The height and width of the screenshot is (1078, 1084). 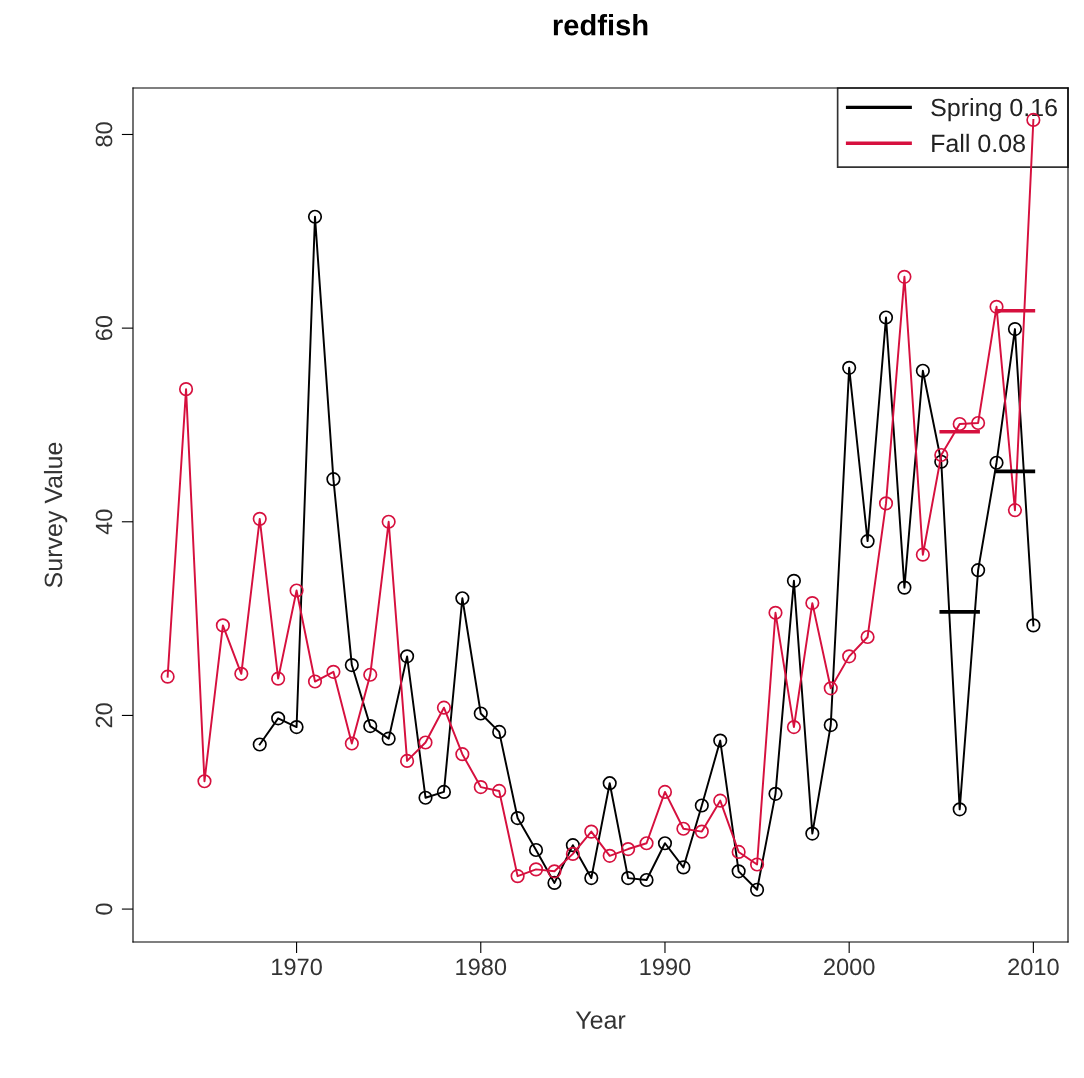 I want to click on x-tick-label: 1990, so click(x=665, y=967).